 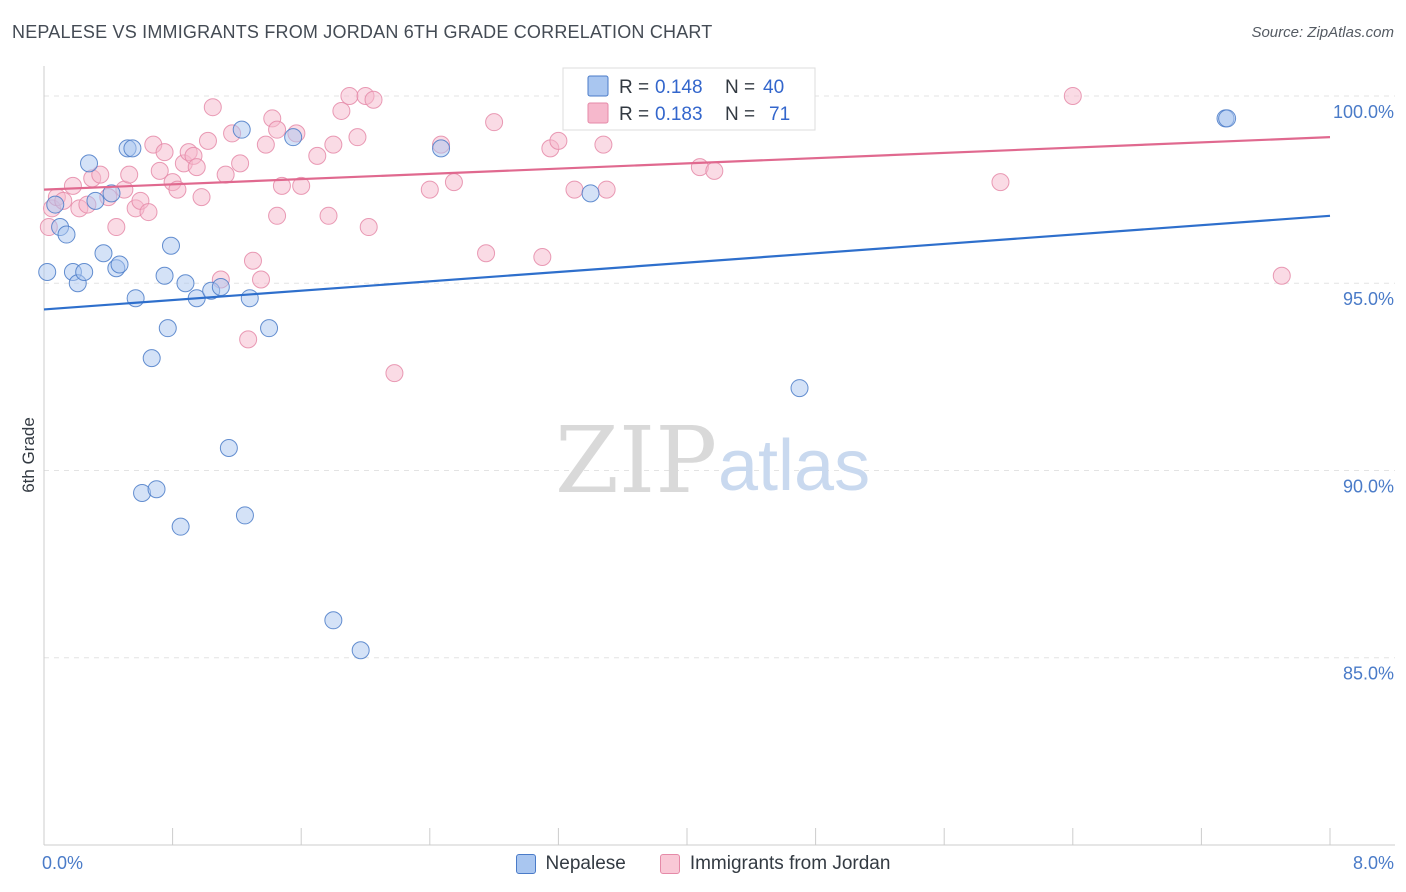 I want to click on y-tick-labels: 85.0% 90.0% 95.0% 100.0%, so click(x=1363, y=393).